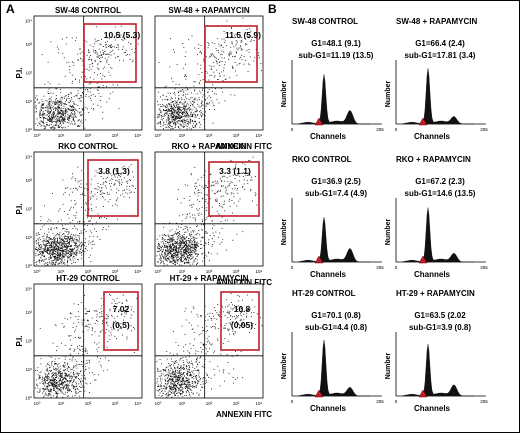 The width and height of the screenshot is (520, 433). What do you see at coordinates (440, 181) in the screenshot?
I see `g1-value: G1=67.2 (2.3)` at bounding box center [440, 181].